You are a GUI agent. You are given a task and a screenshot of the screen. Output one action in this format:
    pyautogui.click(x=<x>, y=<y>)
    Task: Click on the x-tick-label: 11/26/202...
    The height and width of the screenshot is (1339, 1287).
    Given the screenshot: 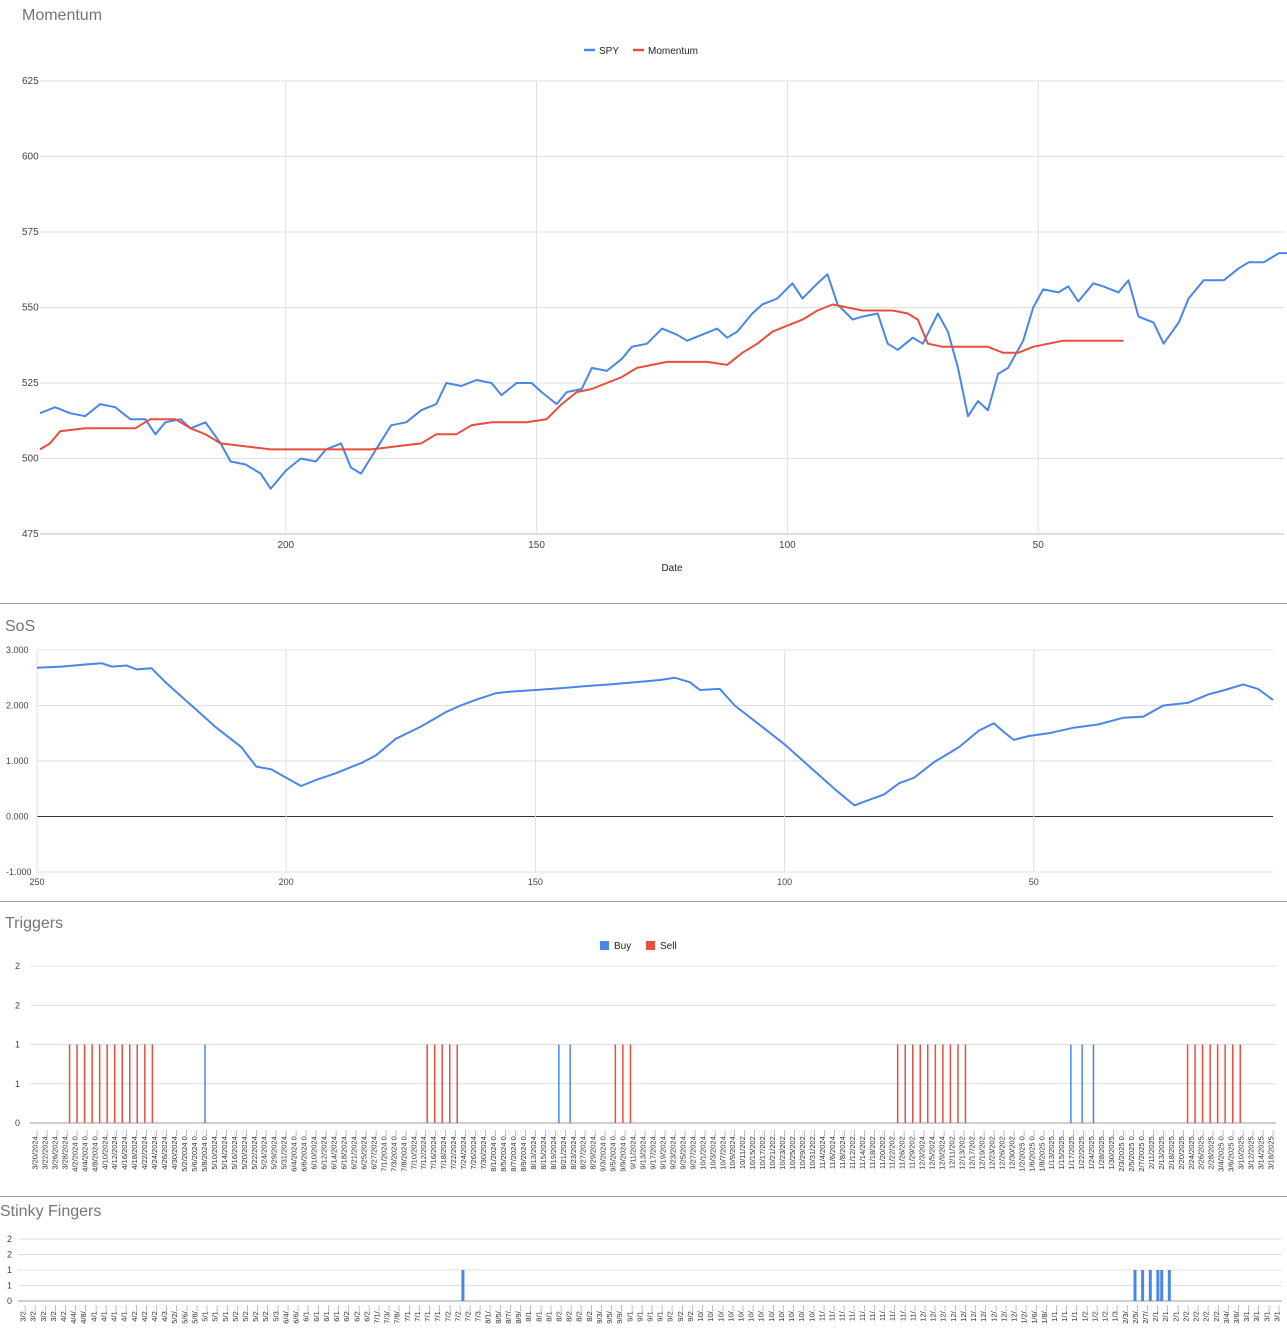 What is the action you would take?
    pyautogui.click(x=902, y=1149)
    